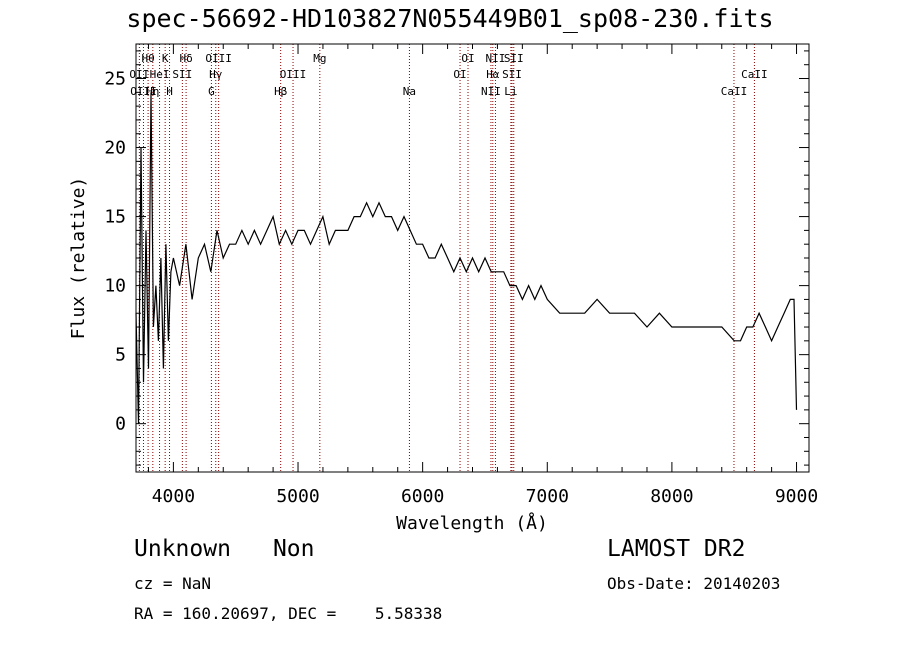 The width and height of the screenshot is (900, 649). I want to click on emission-line-label: Hθ, so click(147, 58).